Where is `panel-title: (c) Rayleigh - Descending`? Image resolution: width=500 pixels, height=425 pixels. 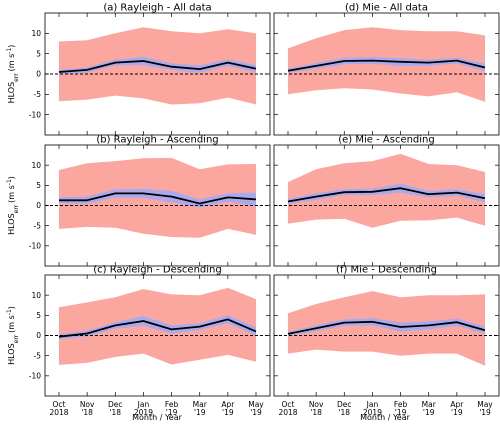 panel-title: (c) Rayleigh - Descending is located at coordinates (157, 270).